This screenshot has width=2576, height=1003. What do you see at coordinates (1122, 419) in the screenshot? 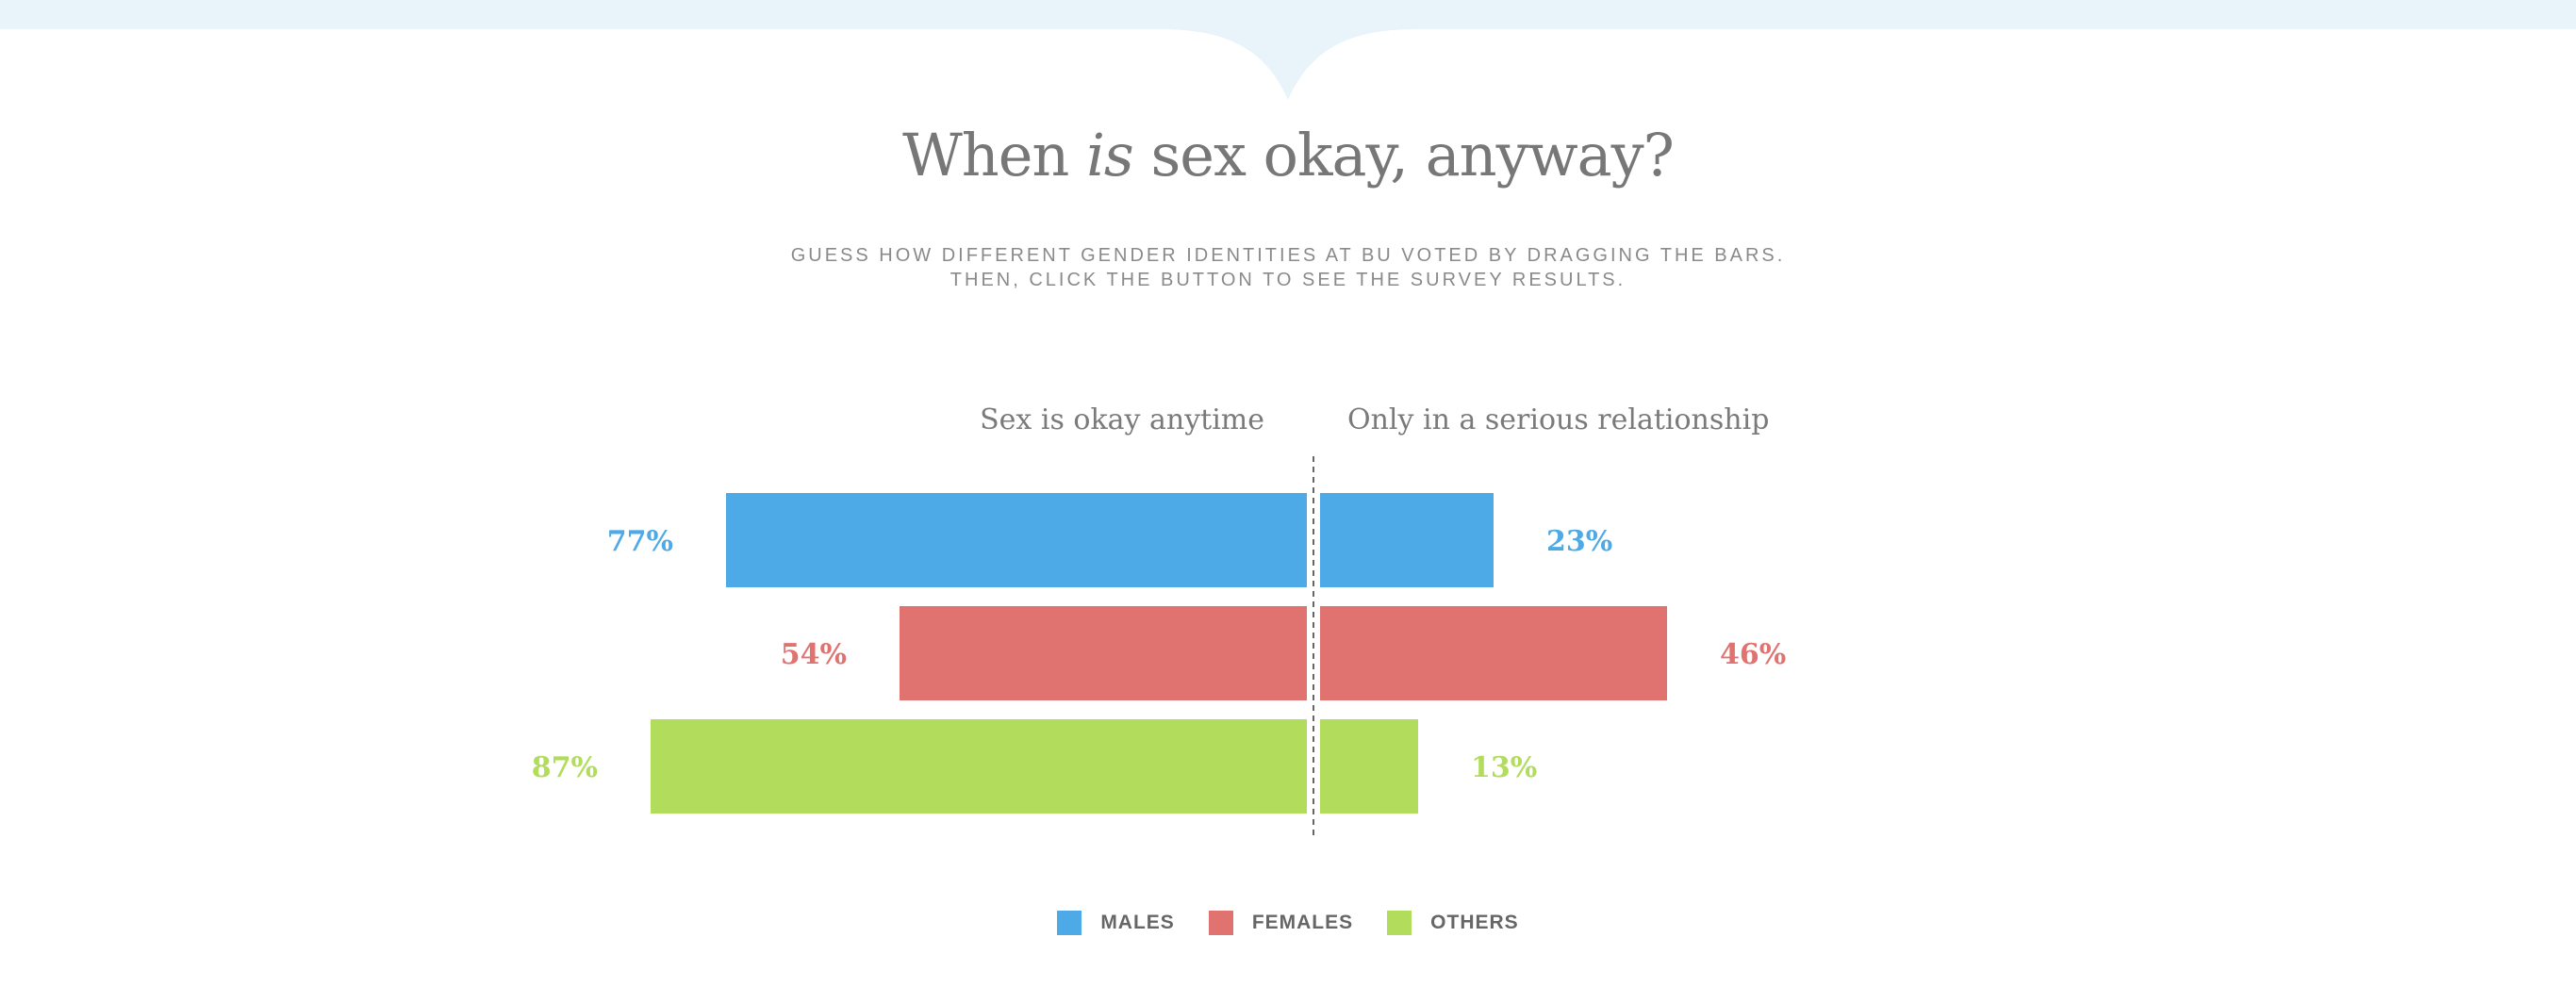
I see `left-column-header: Sex is okay anytime` at bounding box center [1122, 419].